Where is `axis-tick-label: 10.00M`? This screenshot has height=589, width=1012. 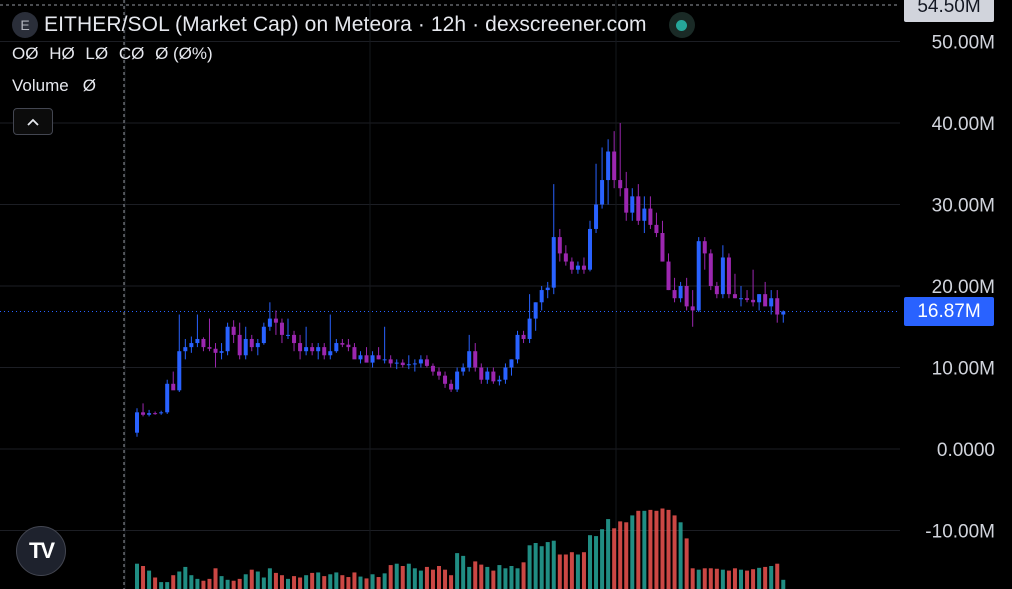
axis-tick-label: 10.00M is located at coordinates (963, 369).